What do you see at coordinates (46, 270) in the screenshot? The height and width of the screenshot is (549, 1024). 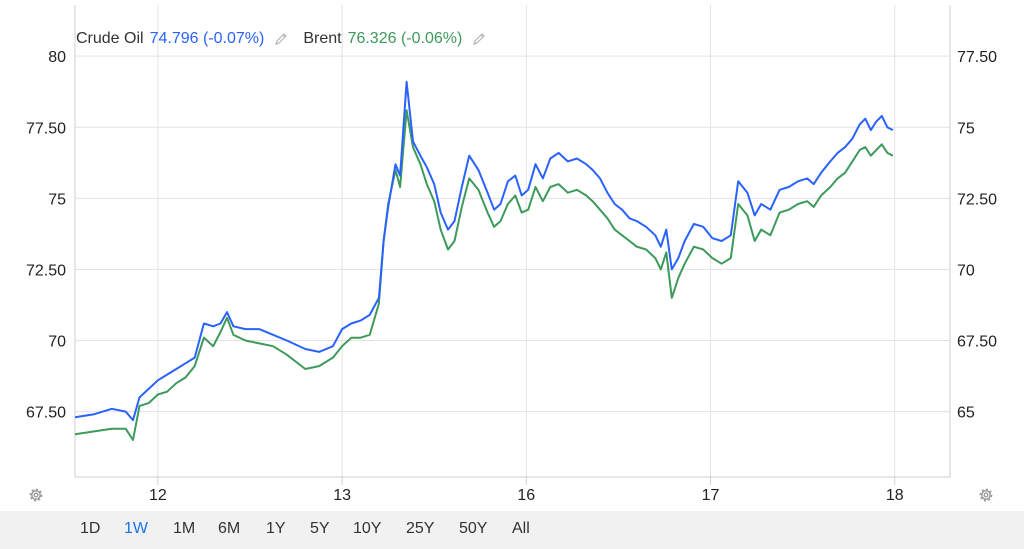 I see `left-tick-label: 72.50` at bounding box center [46, 270].